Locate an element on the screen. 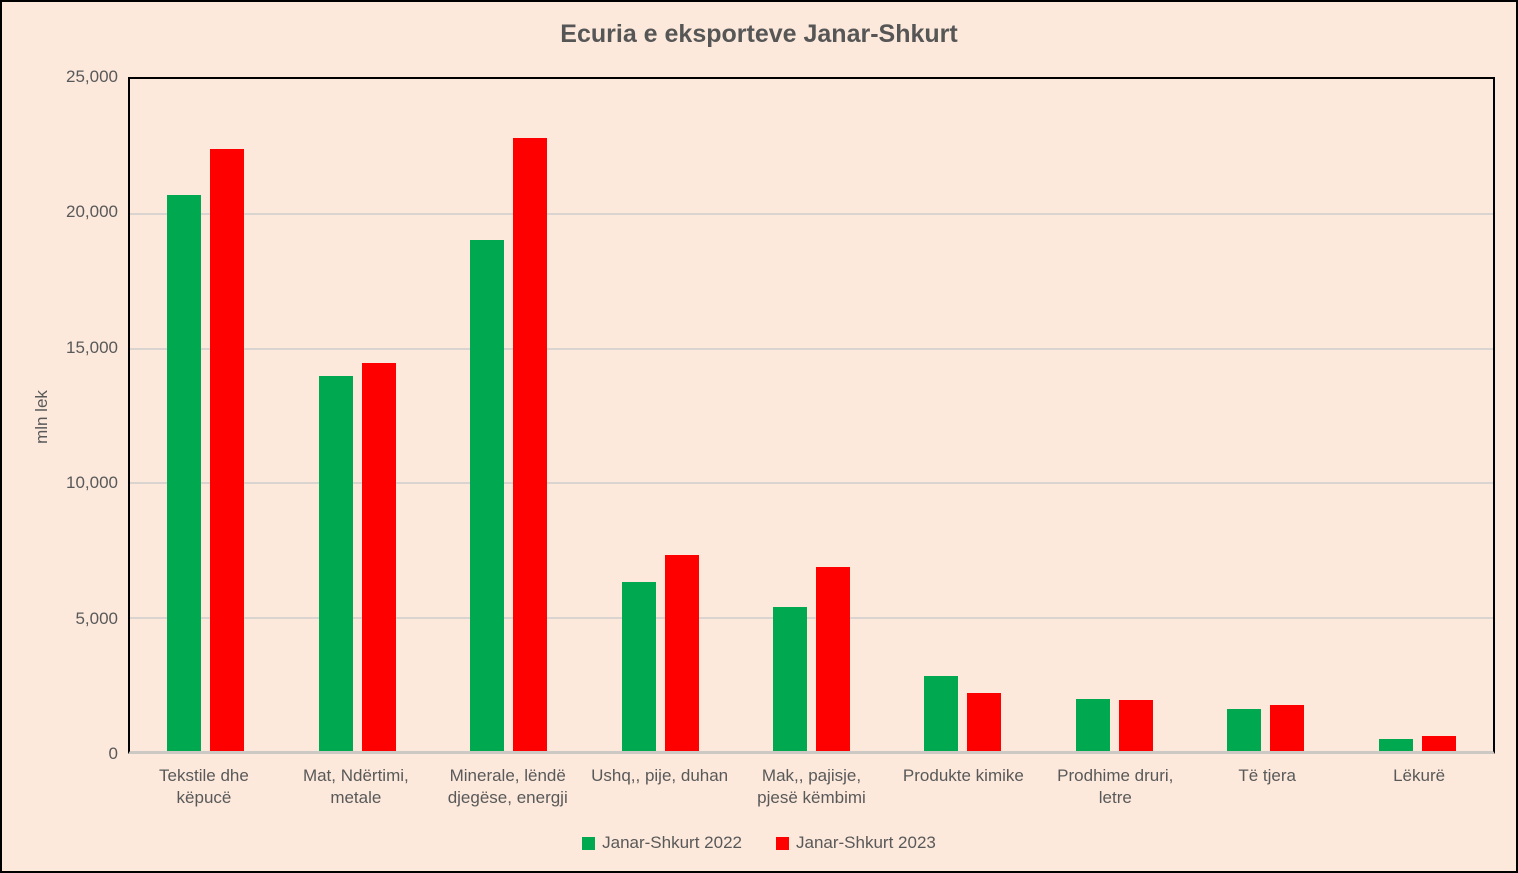 Image resolution: width=1518 pixels, height=873 pixels. y-tick-label: 10,000 is located at coordinates (92, 483).